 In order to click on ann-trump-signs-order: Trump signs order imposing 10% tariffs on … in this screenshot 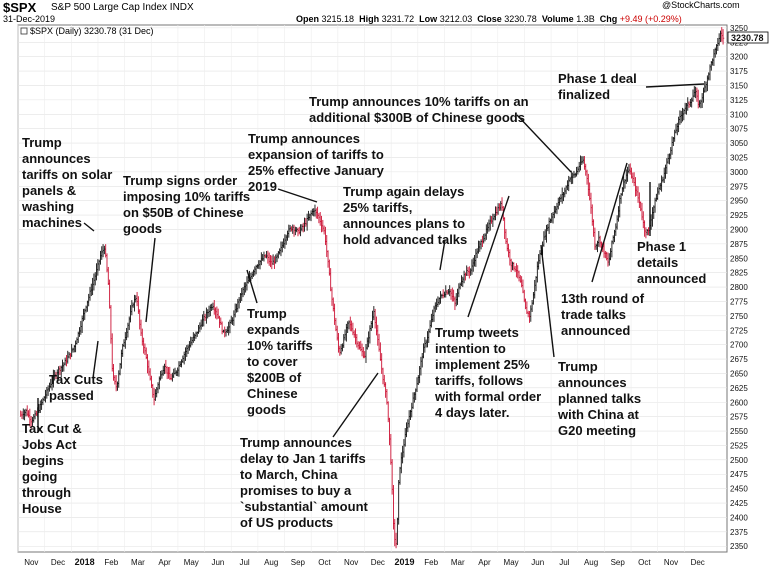, I will do `click(186, 204)`.